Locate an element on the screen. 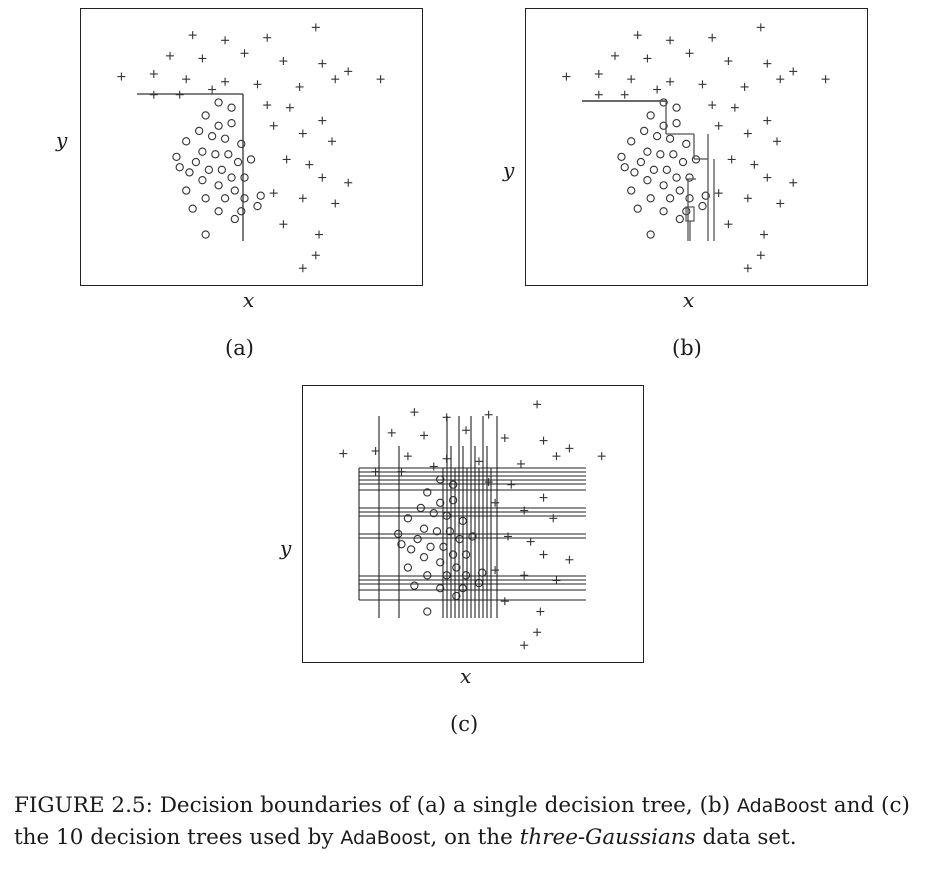 This screenshot has height=887, width=928. plot-panel-a is located at coordinates (251, 147).